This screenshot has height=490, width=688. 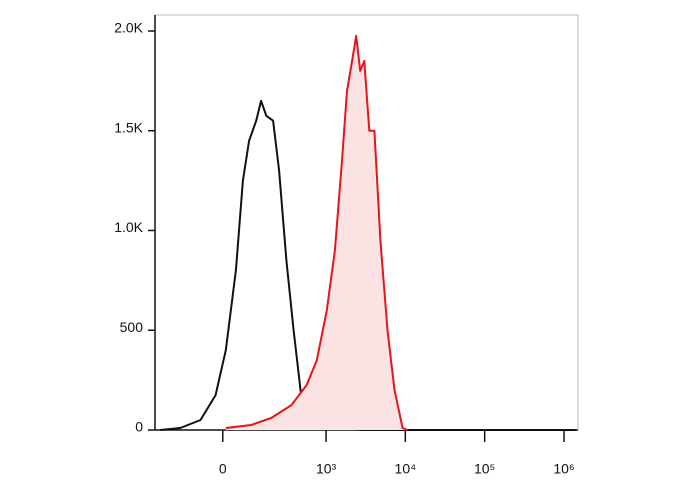 What do you see at coordinates (484, 469) in the screenshot?
I see `x-tick-label: 10⁵` at bounding box center [484, 469].